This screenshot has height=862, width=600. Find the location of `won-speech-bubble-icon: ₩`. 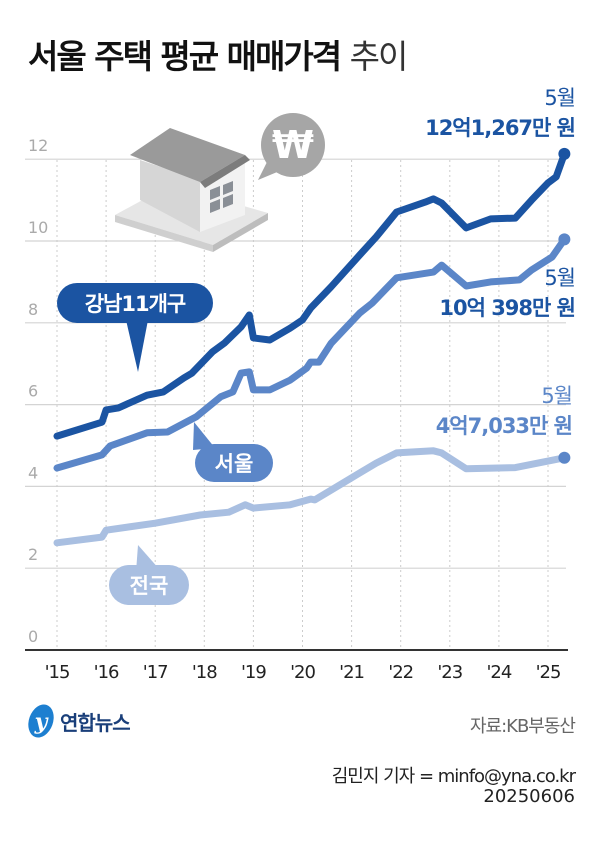

won-speech-bubble-icon: ₩ is located at coordinates (291, 146).